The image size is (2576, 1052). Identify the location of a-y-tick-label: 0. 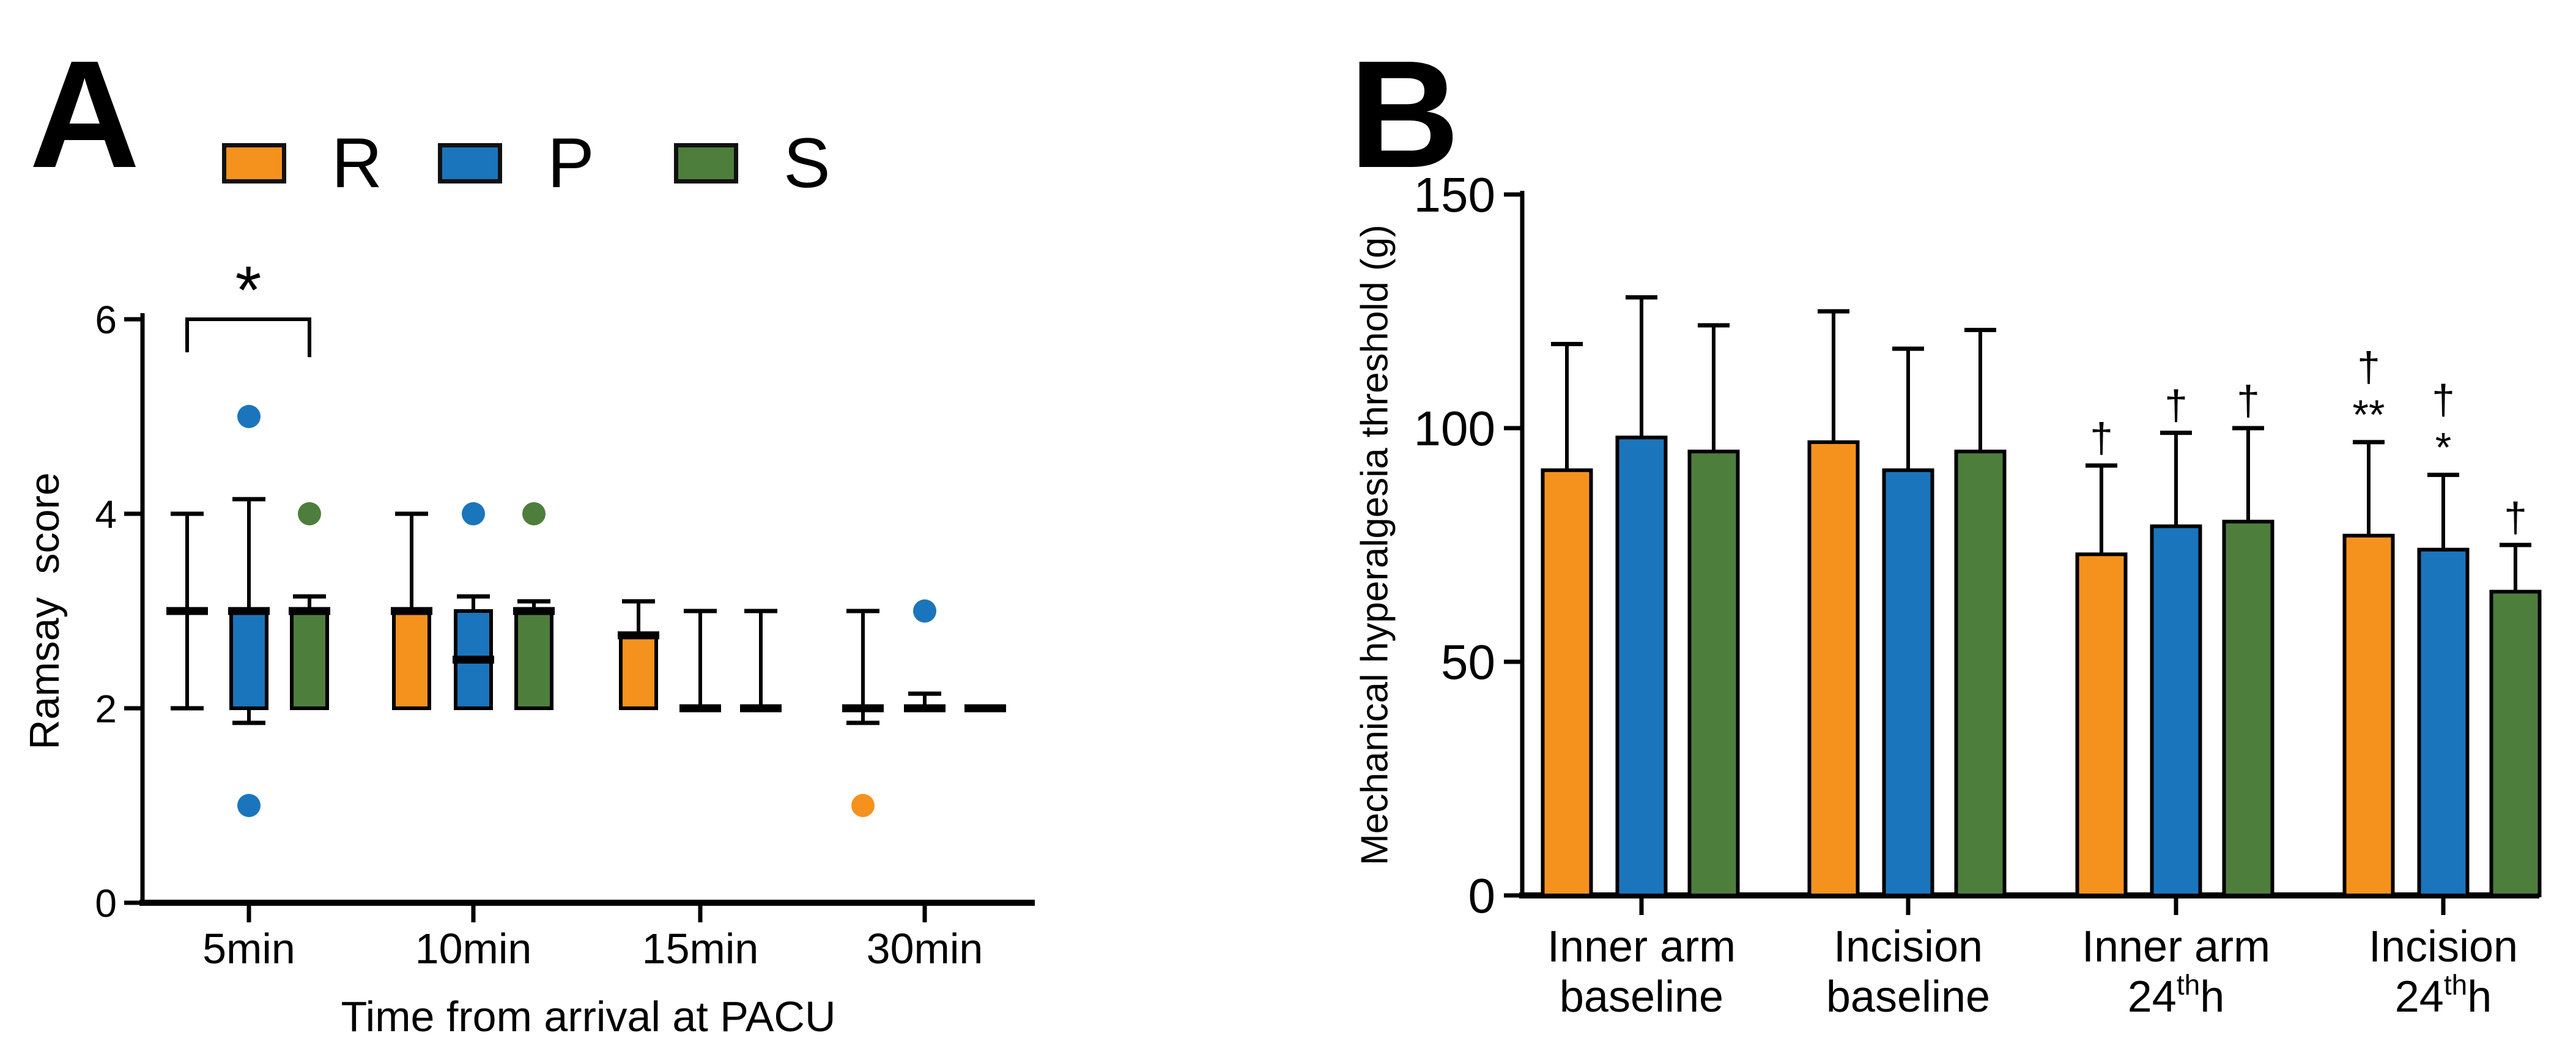
(106, 903).